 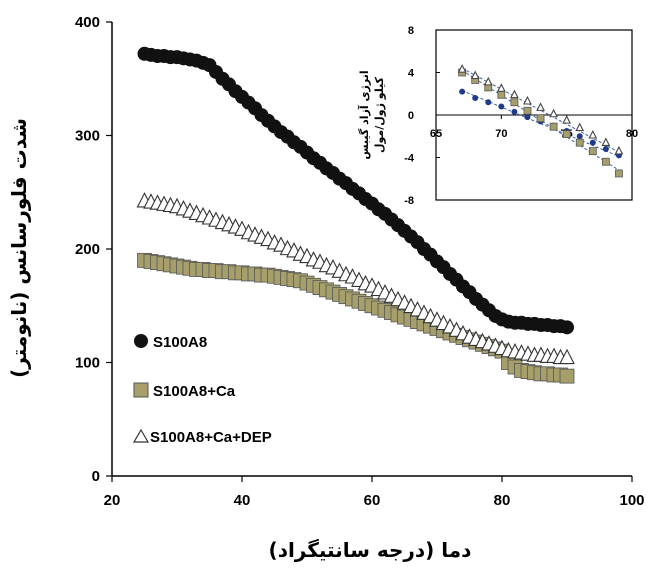 What do you see at coordinates (411, 31) in the screenshot?
I see `inset-y-tick-label: 8` at bounding box center [411, 31].